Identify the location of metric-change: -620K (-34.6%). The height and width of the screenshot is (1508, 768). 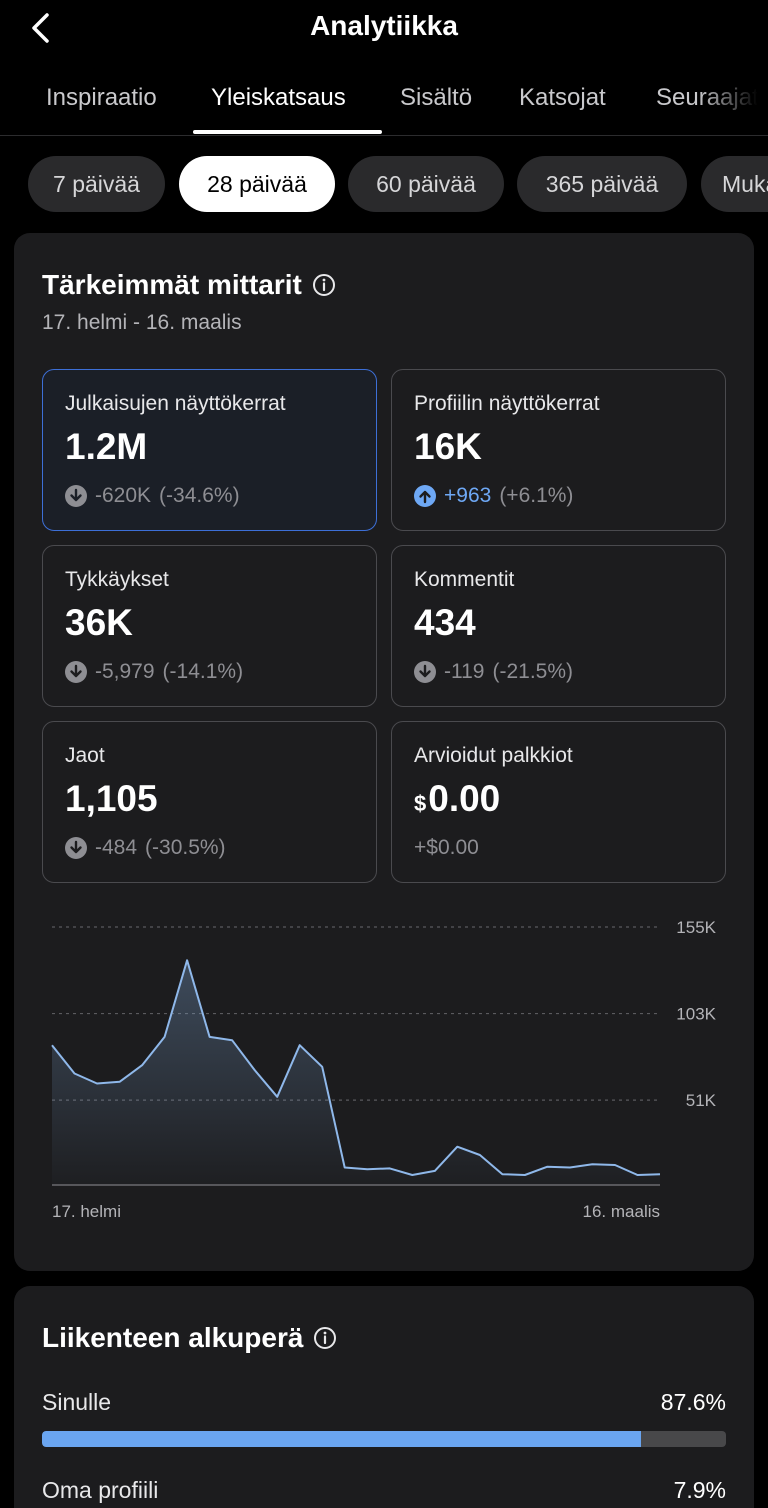
(152, 496).